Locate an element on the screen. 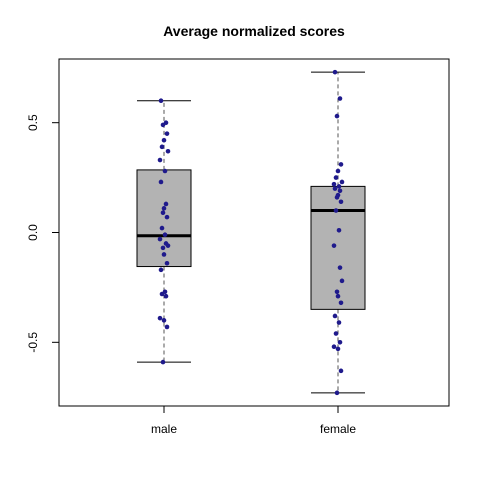 This screenshot has width=480, height=480. y-tick-label: 0.5 is located at coordinates (33, 122).